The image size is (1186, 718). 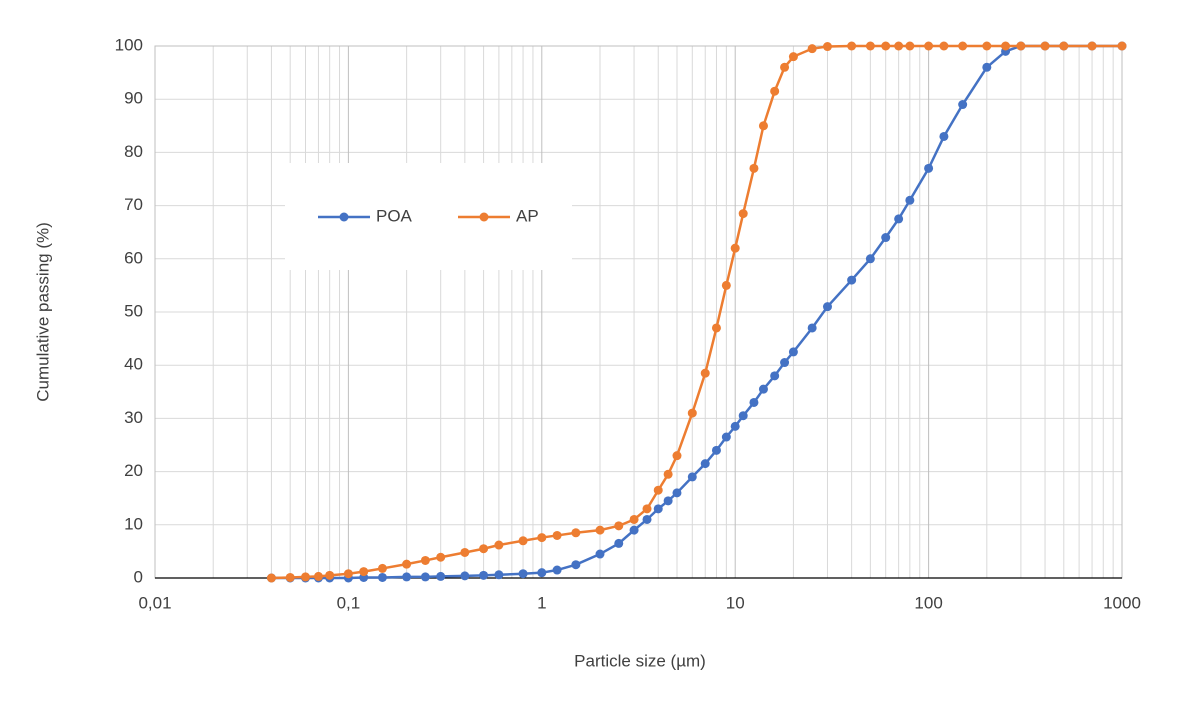 What do you see at coordinates (735, 602) in the screenshot?
I see `x-tick-label: 10` at bounding box center [735, 602].